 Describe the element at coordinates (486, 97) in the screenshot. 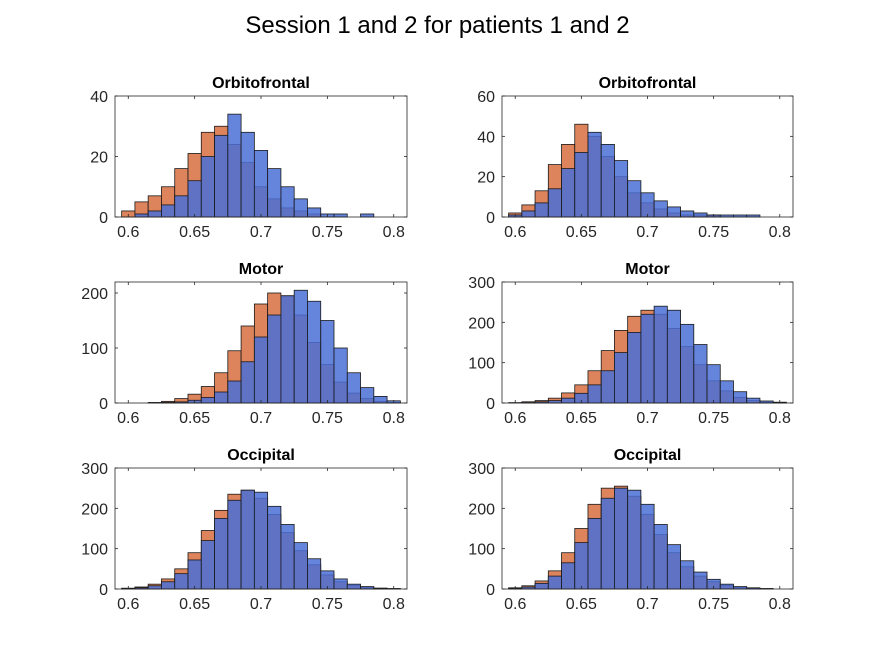

I see `y-tick-label: 60` at that location.